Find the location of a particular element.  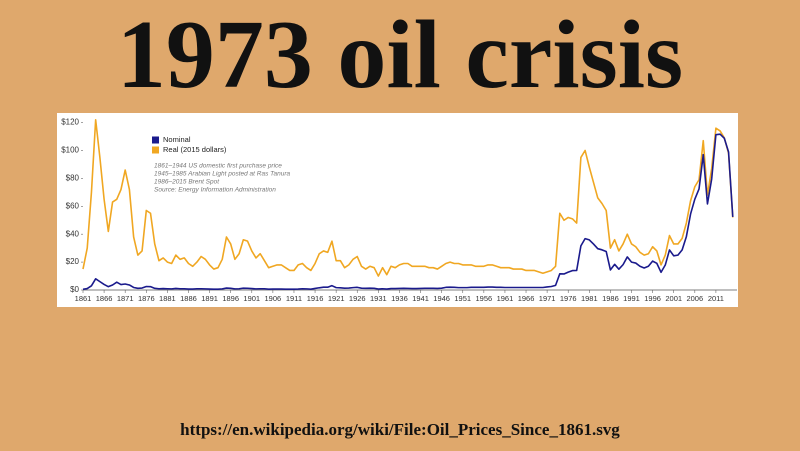

x-tick-label: 1986 is located at coordinates (610, 298).